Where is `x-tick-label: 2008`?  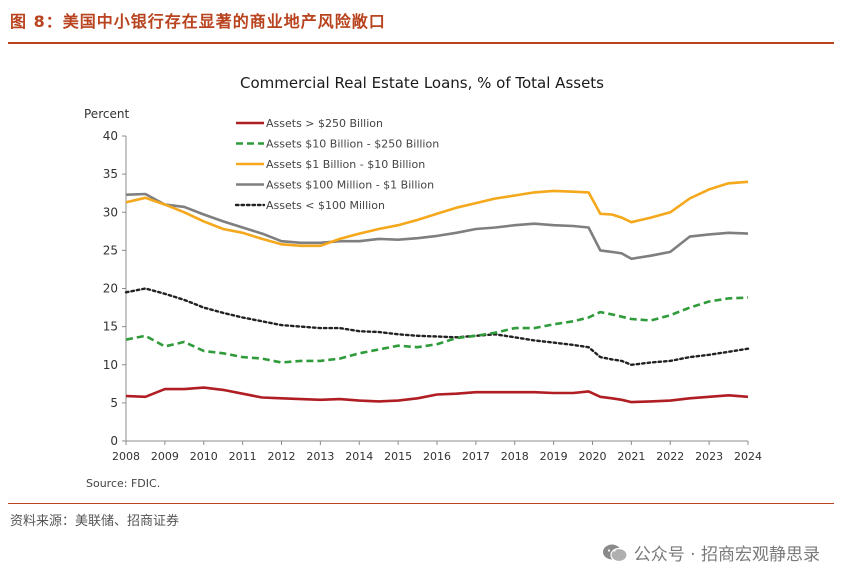 x-tick-label: 2008 is located at coordinates (126, 456).